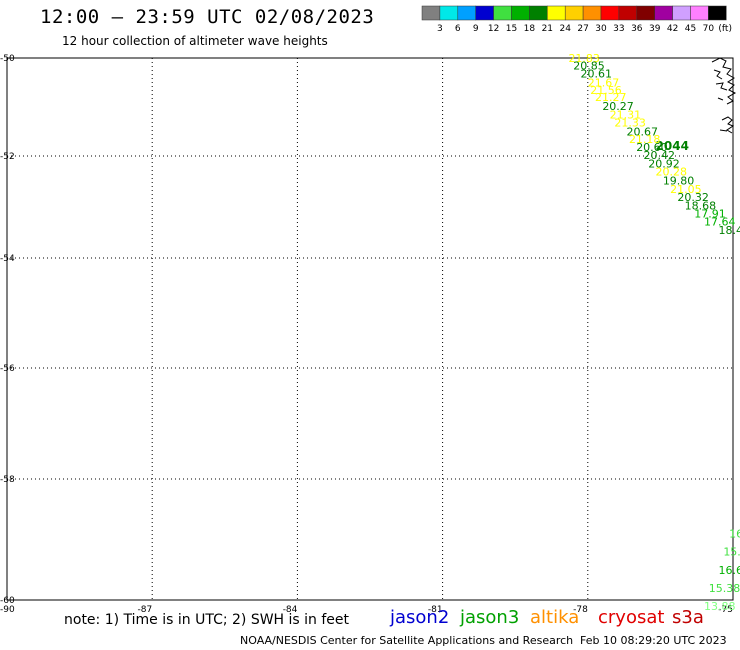 This screenshot has height=650, width=740. I want to click on colorbar-label: 36, so click(637, 29).